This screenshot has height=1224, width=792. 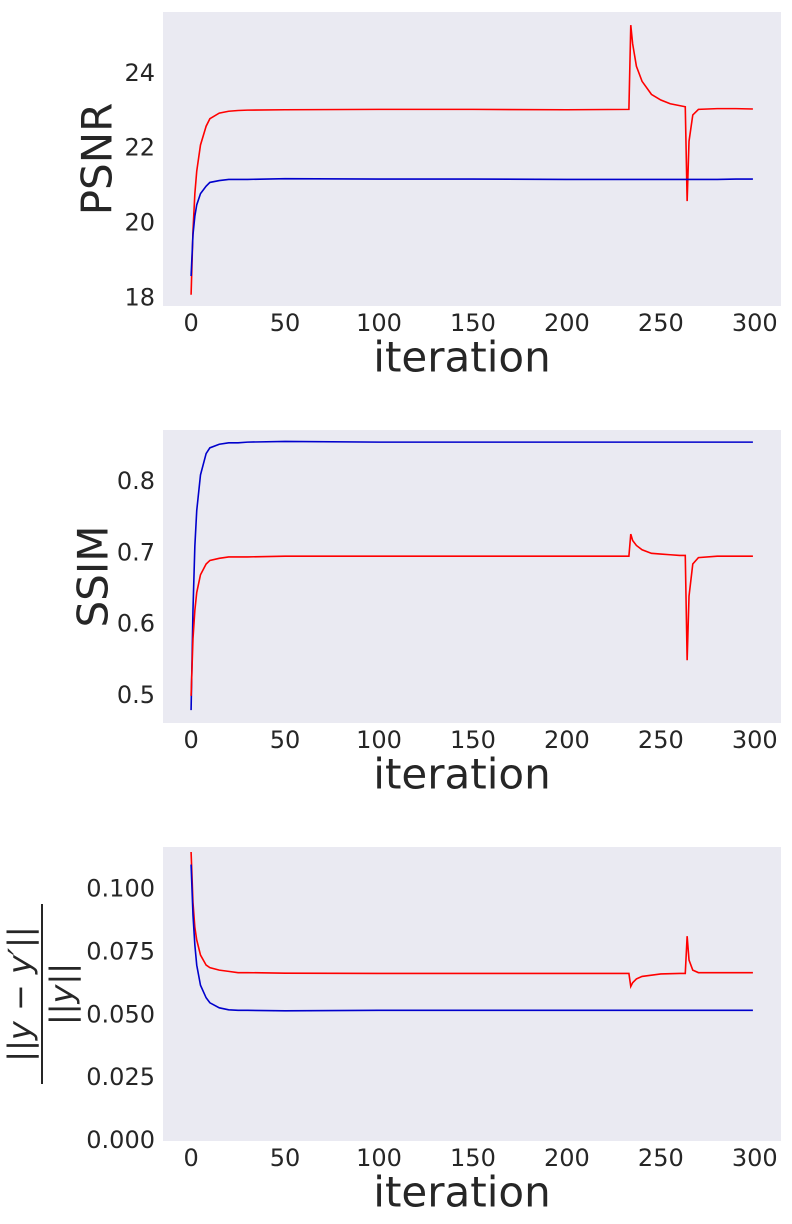 What do you see at coordinates (139, 223) in the screenshot?
I see `y-tick-label: 20` at bounding box center [139, 223].